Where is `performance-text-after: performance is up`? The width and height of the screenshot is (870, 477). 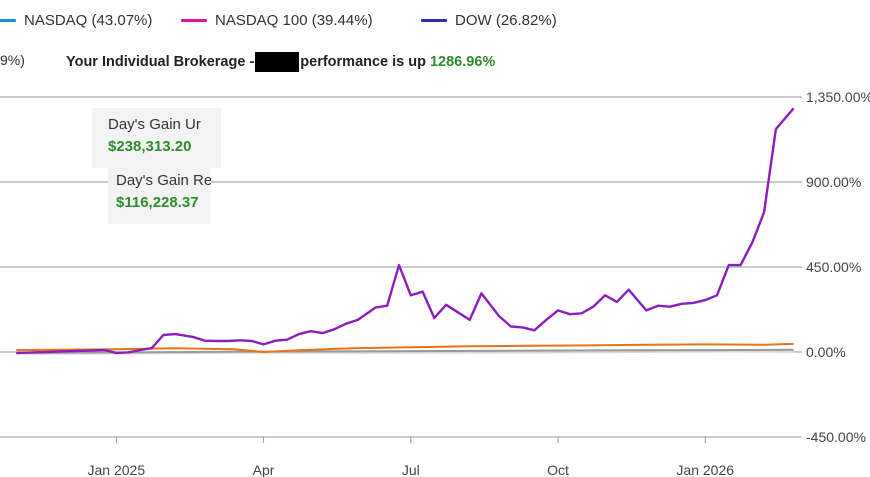 performance-text-after: performance is up is located at coordinates (363, 62).